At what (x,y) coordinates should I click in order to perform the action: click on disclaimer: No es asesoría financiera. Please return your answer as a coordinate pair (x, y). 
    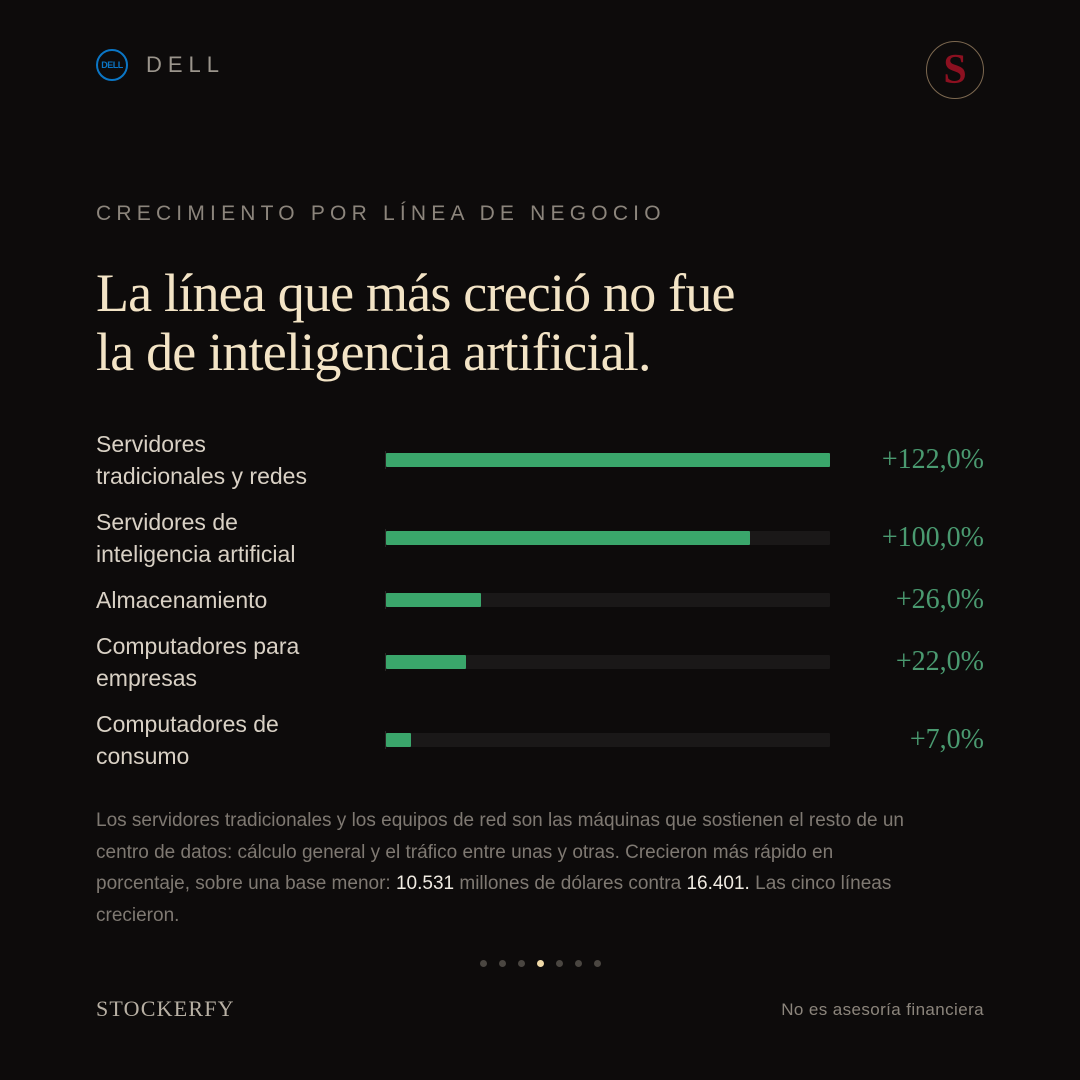
    Looking at the image, I should click on (882, 1009).